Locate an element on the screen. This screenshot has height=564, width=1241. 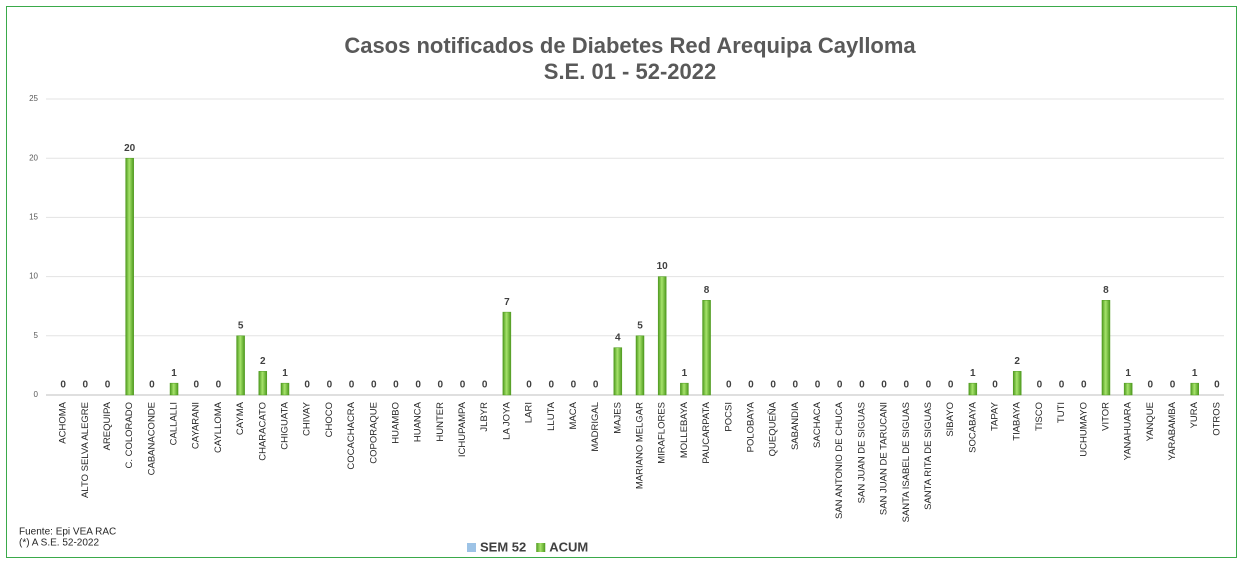
x-tick-label: CAYMA is located at coordinates (240, 418).